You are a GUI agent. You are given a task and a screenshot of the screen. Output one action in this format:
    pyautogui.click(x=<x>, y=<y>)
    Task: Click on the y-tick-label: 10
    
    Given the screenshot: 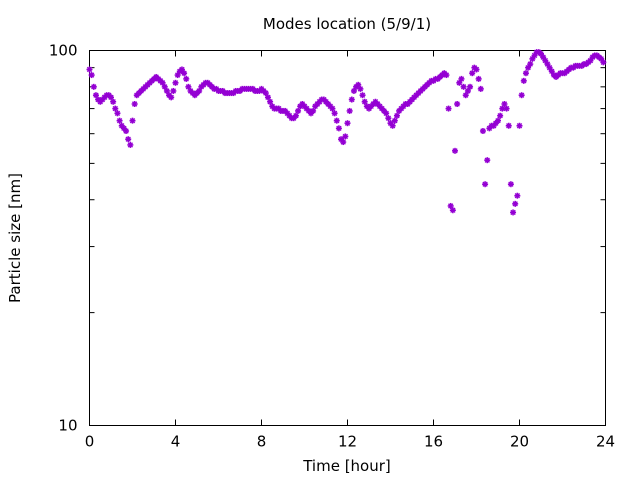 What is the action you would take?
    pyautogui.click(x=67, y=426)
    